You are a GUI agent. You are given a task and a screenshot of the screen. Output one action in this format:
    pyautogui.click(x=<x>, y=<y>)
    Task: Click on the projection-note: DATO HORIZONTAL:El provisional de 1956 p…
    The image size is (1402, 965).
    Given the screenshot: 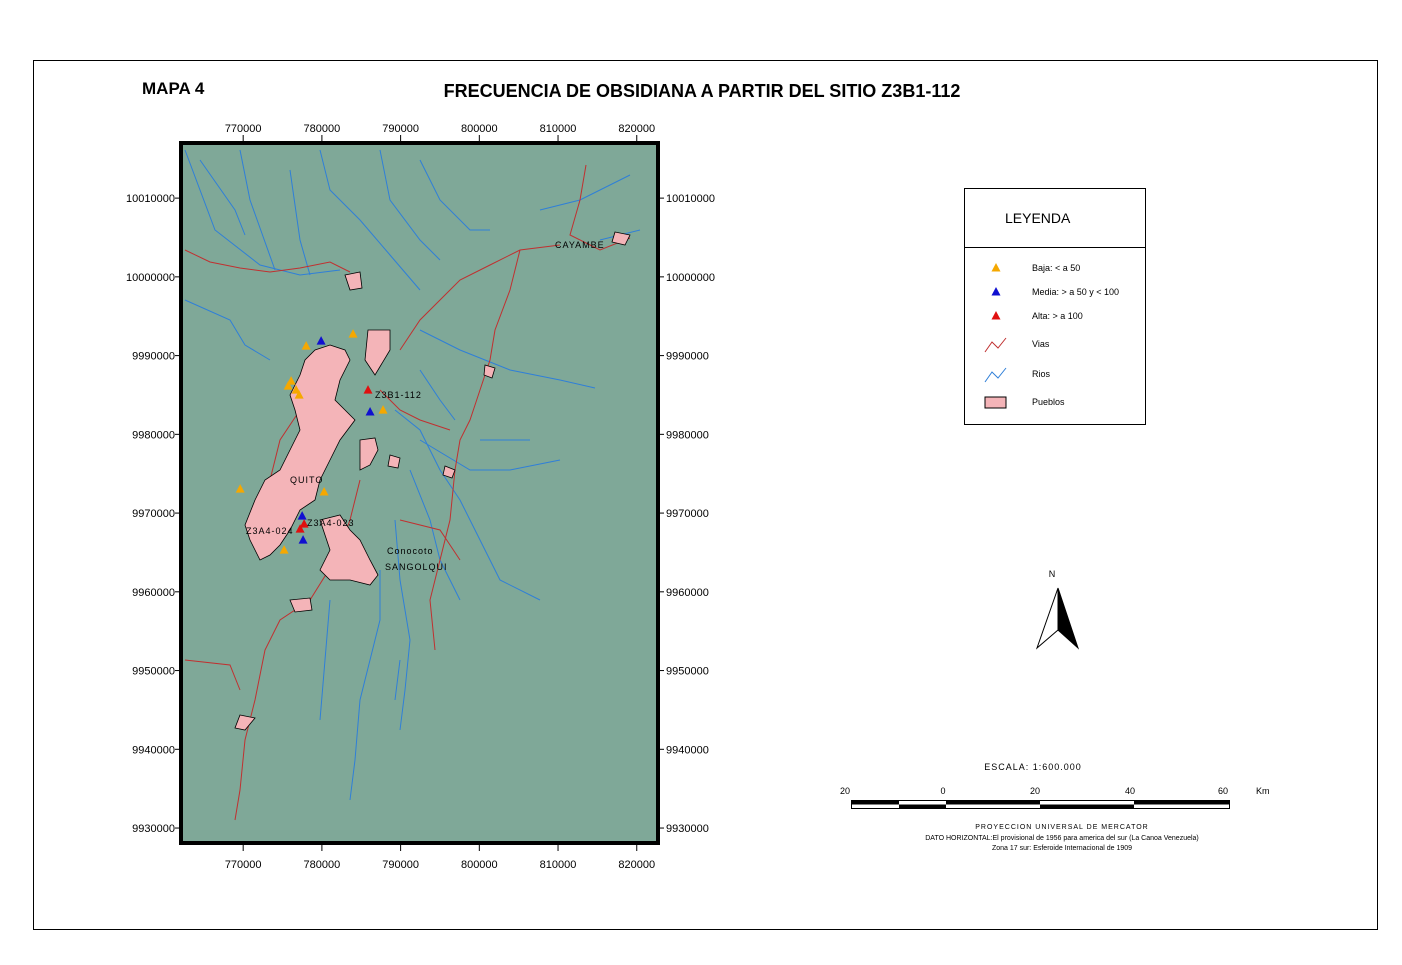 What is the action you would take?
    pyautogui.click(x=1062, y=838)
    